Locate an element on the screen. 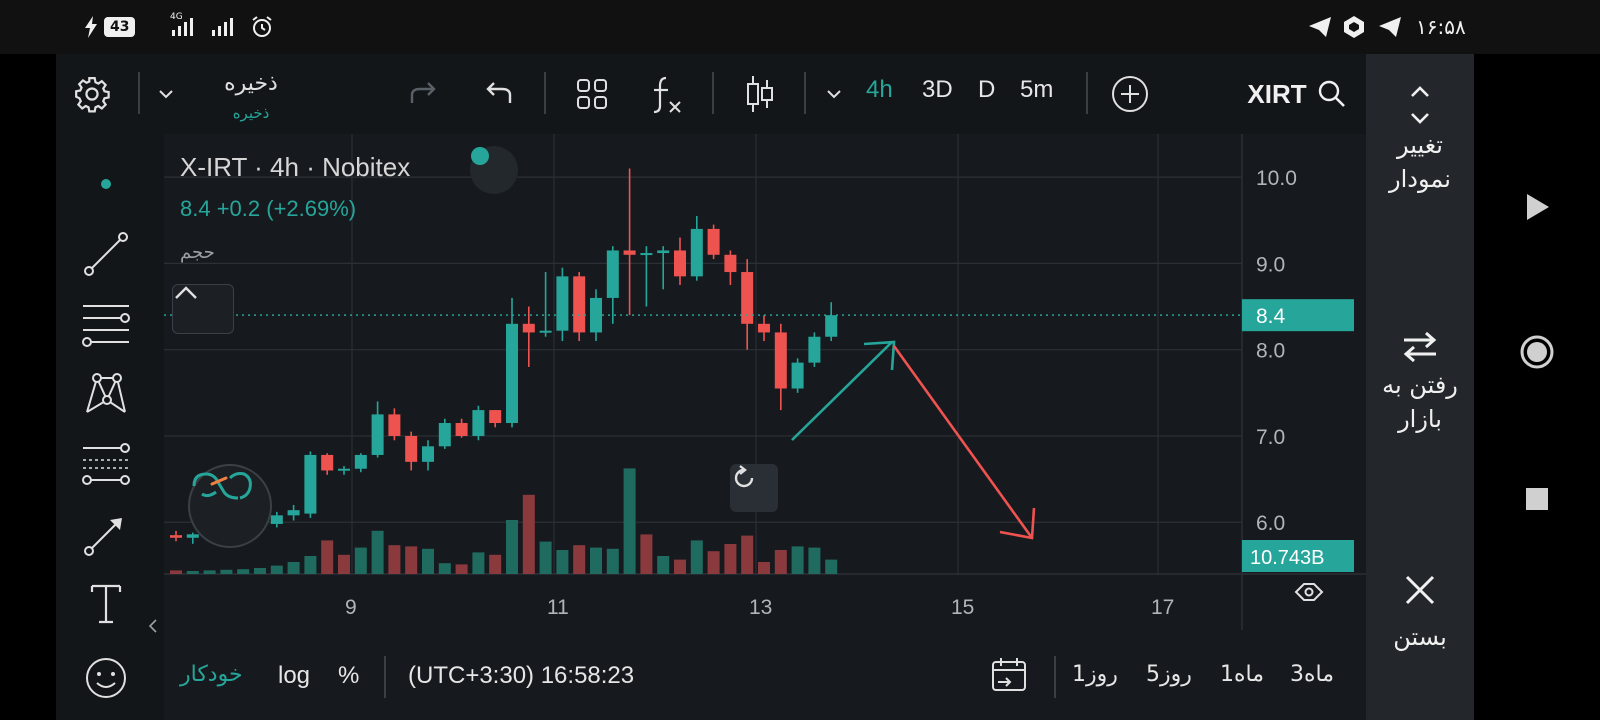 This screenshot has width=1600, height=720. top-toolbar: ذخیره ذخیره 4h 3D D 5m XIRT is located at coordinates (711, 94).